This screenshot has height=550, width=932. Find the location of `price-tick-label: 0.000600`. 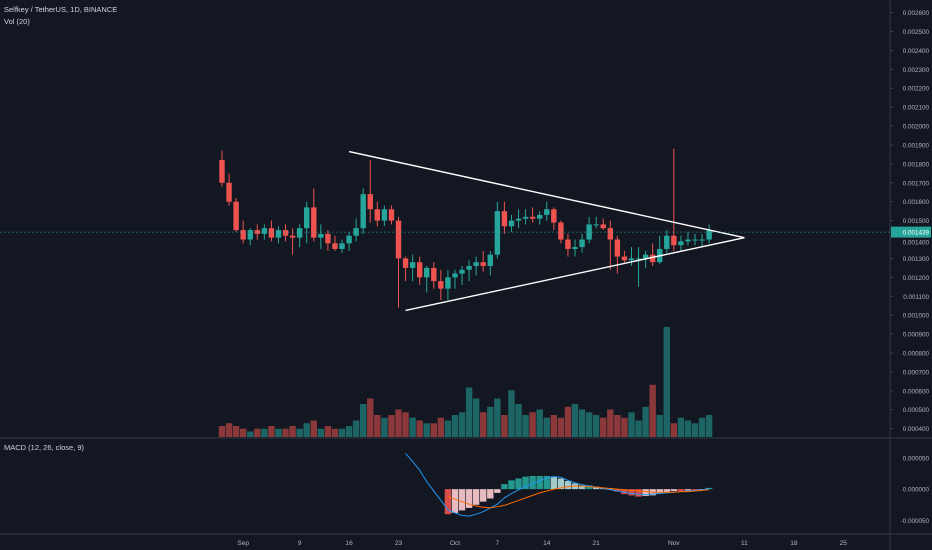

price-tick-label: 0.000600 is located at coordinates (916, 391).